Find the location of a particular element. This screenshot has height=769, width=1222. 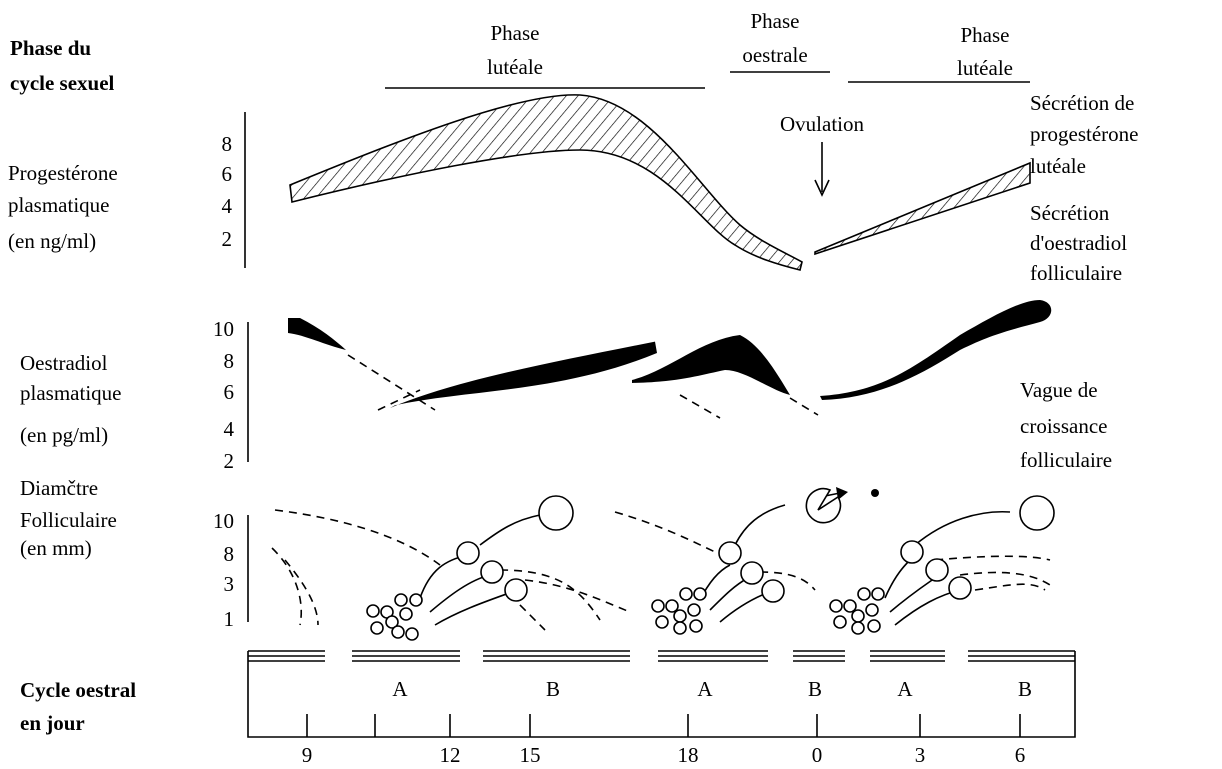

tick-label: 2 is located at coordinates (227, 239).